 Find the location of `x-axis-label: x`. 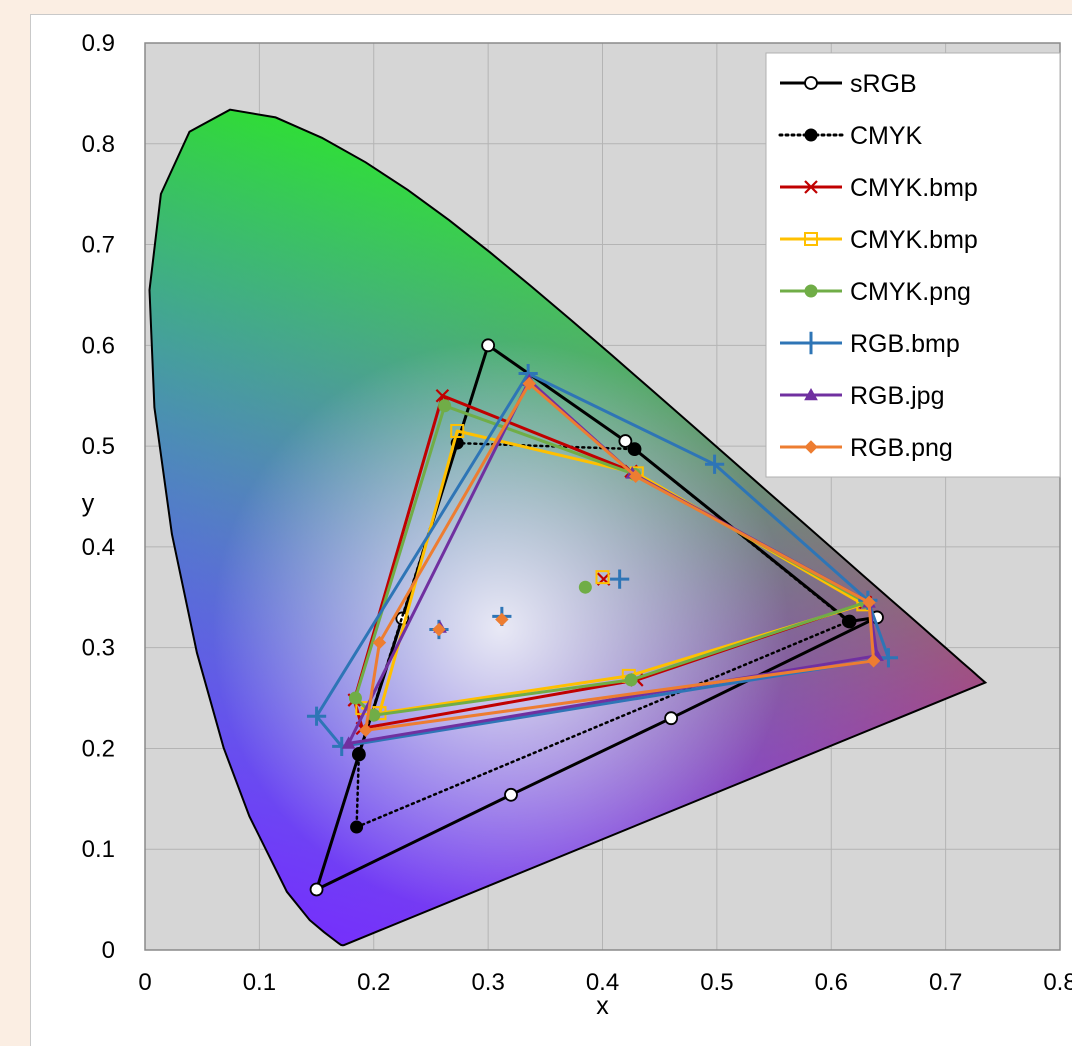

x-axis-label: x is located at coordinates (602, 1006).